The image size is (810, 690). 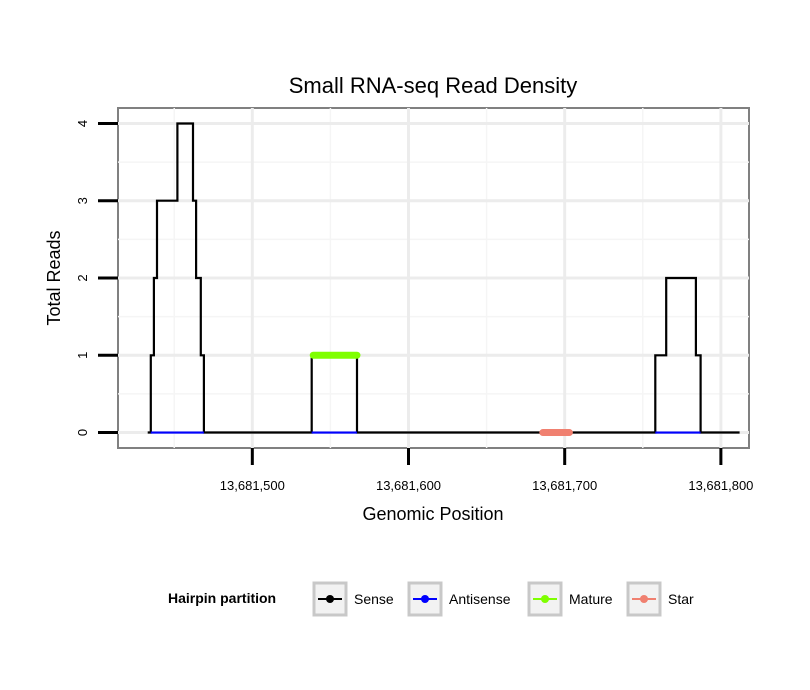 I want to click on legend-label-0: Sense, so click(x=374, y=599).